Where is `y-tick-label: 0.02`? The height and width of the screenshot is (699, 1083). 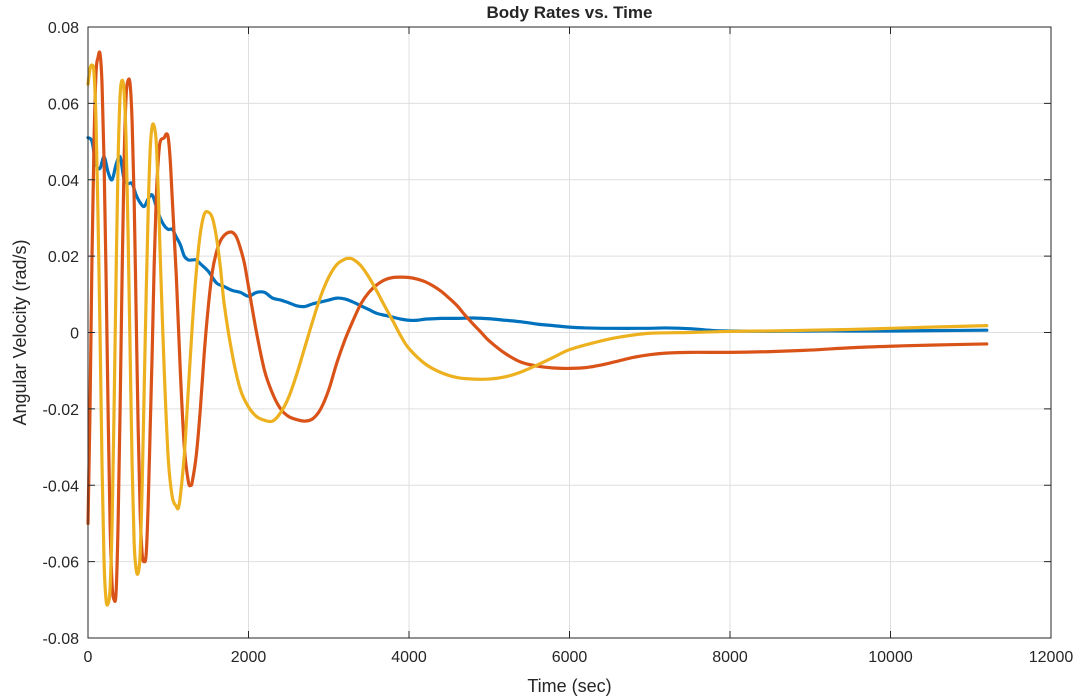
y-tick-label: 0.02 is located at coordinates (63, 257).